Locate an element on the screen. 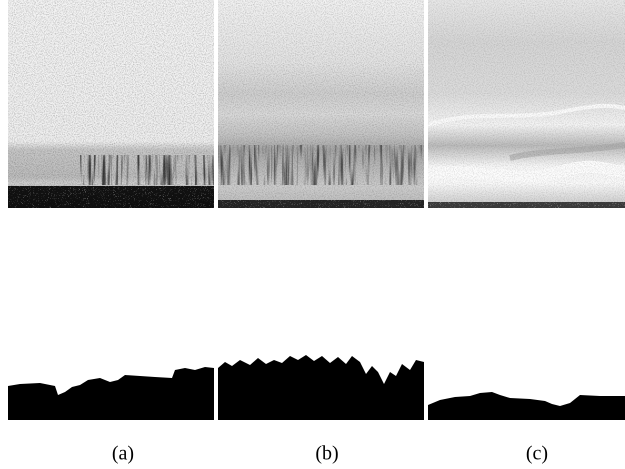 The height and width of the screenshot is (469, 625). silhouette-a is located at coordinates (111, 393).